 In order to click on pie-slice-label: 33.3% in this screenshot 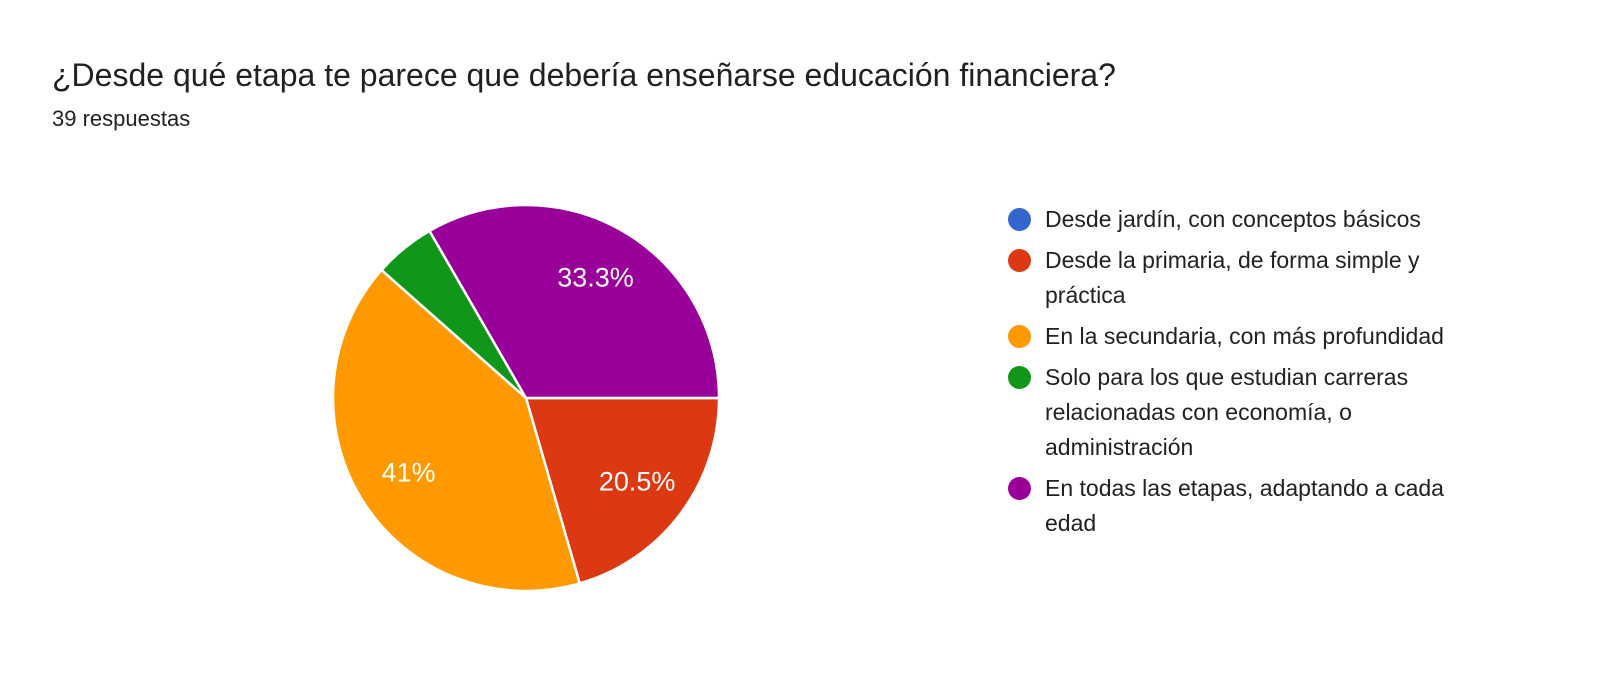, I will do `click(595, 278)`.